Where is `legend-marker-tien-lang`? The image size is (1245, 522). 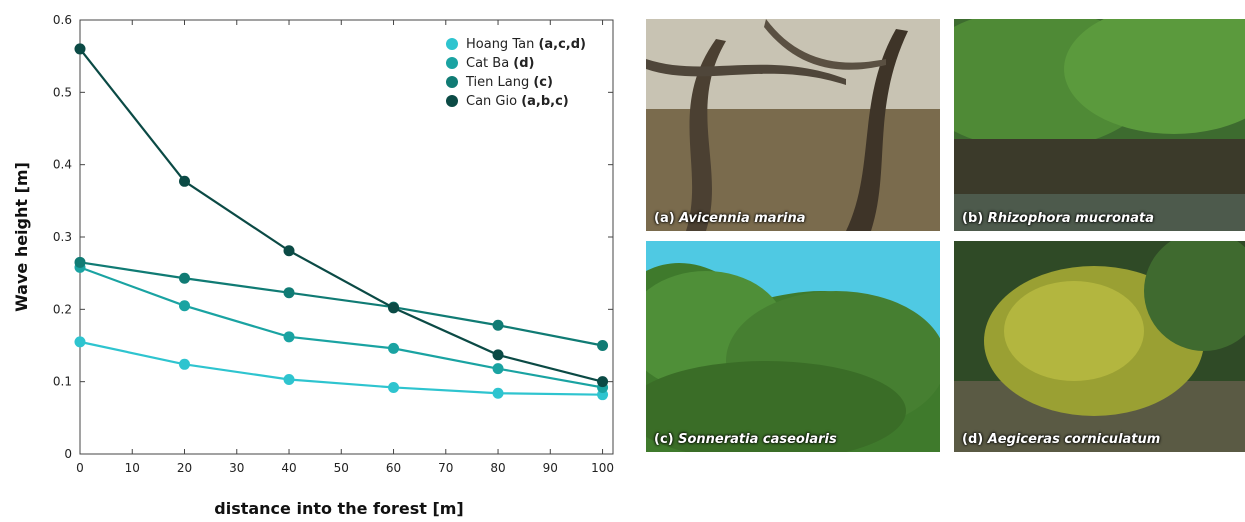 legend-marker-tien-lang is located at coordinates (452, 82).